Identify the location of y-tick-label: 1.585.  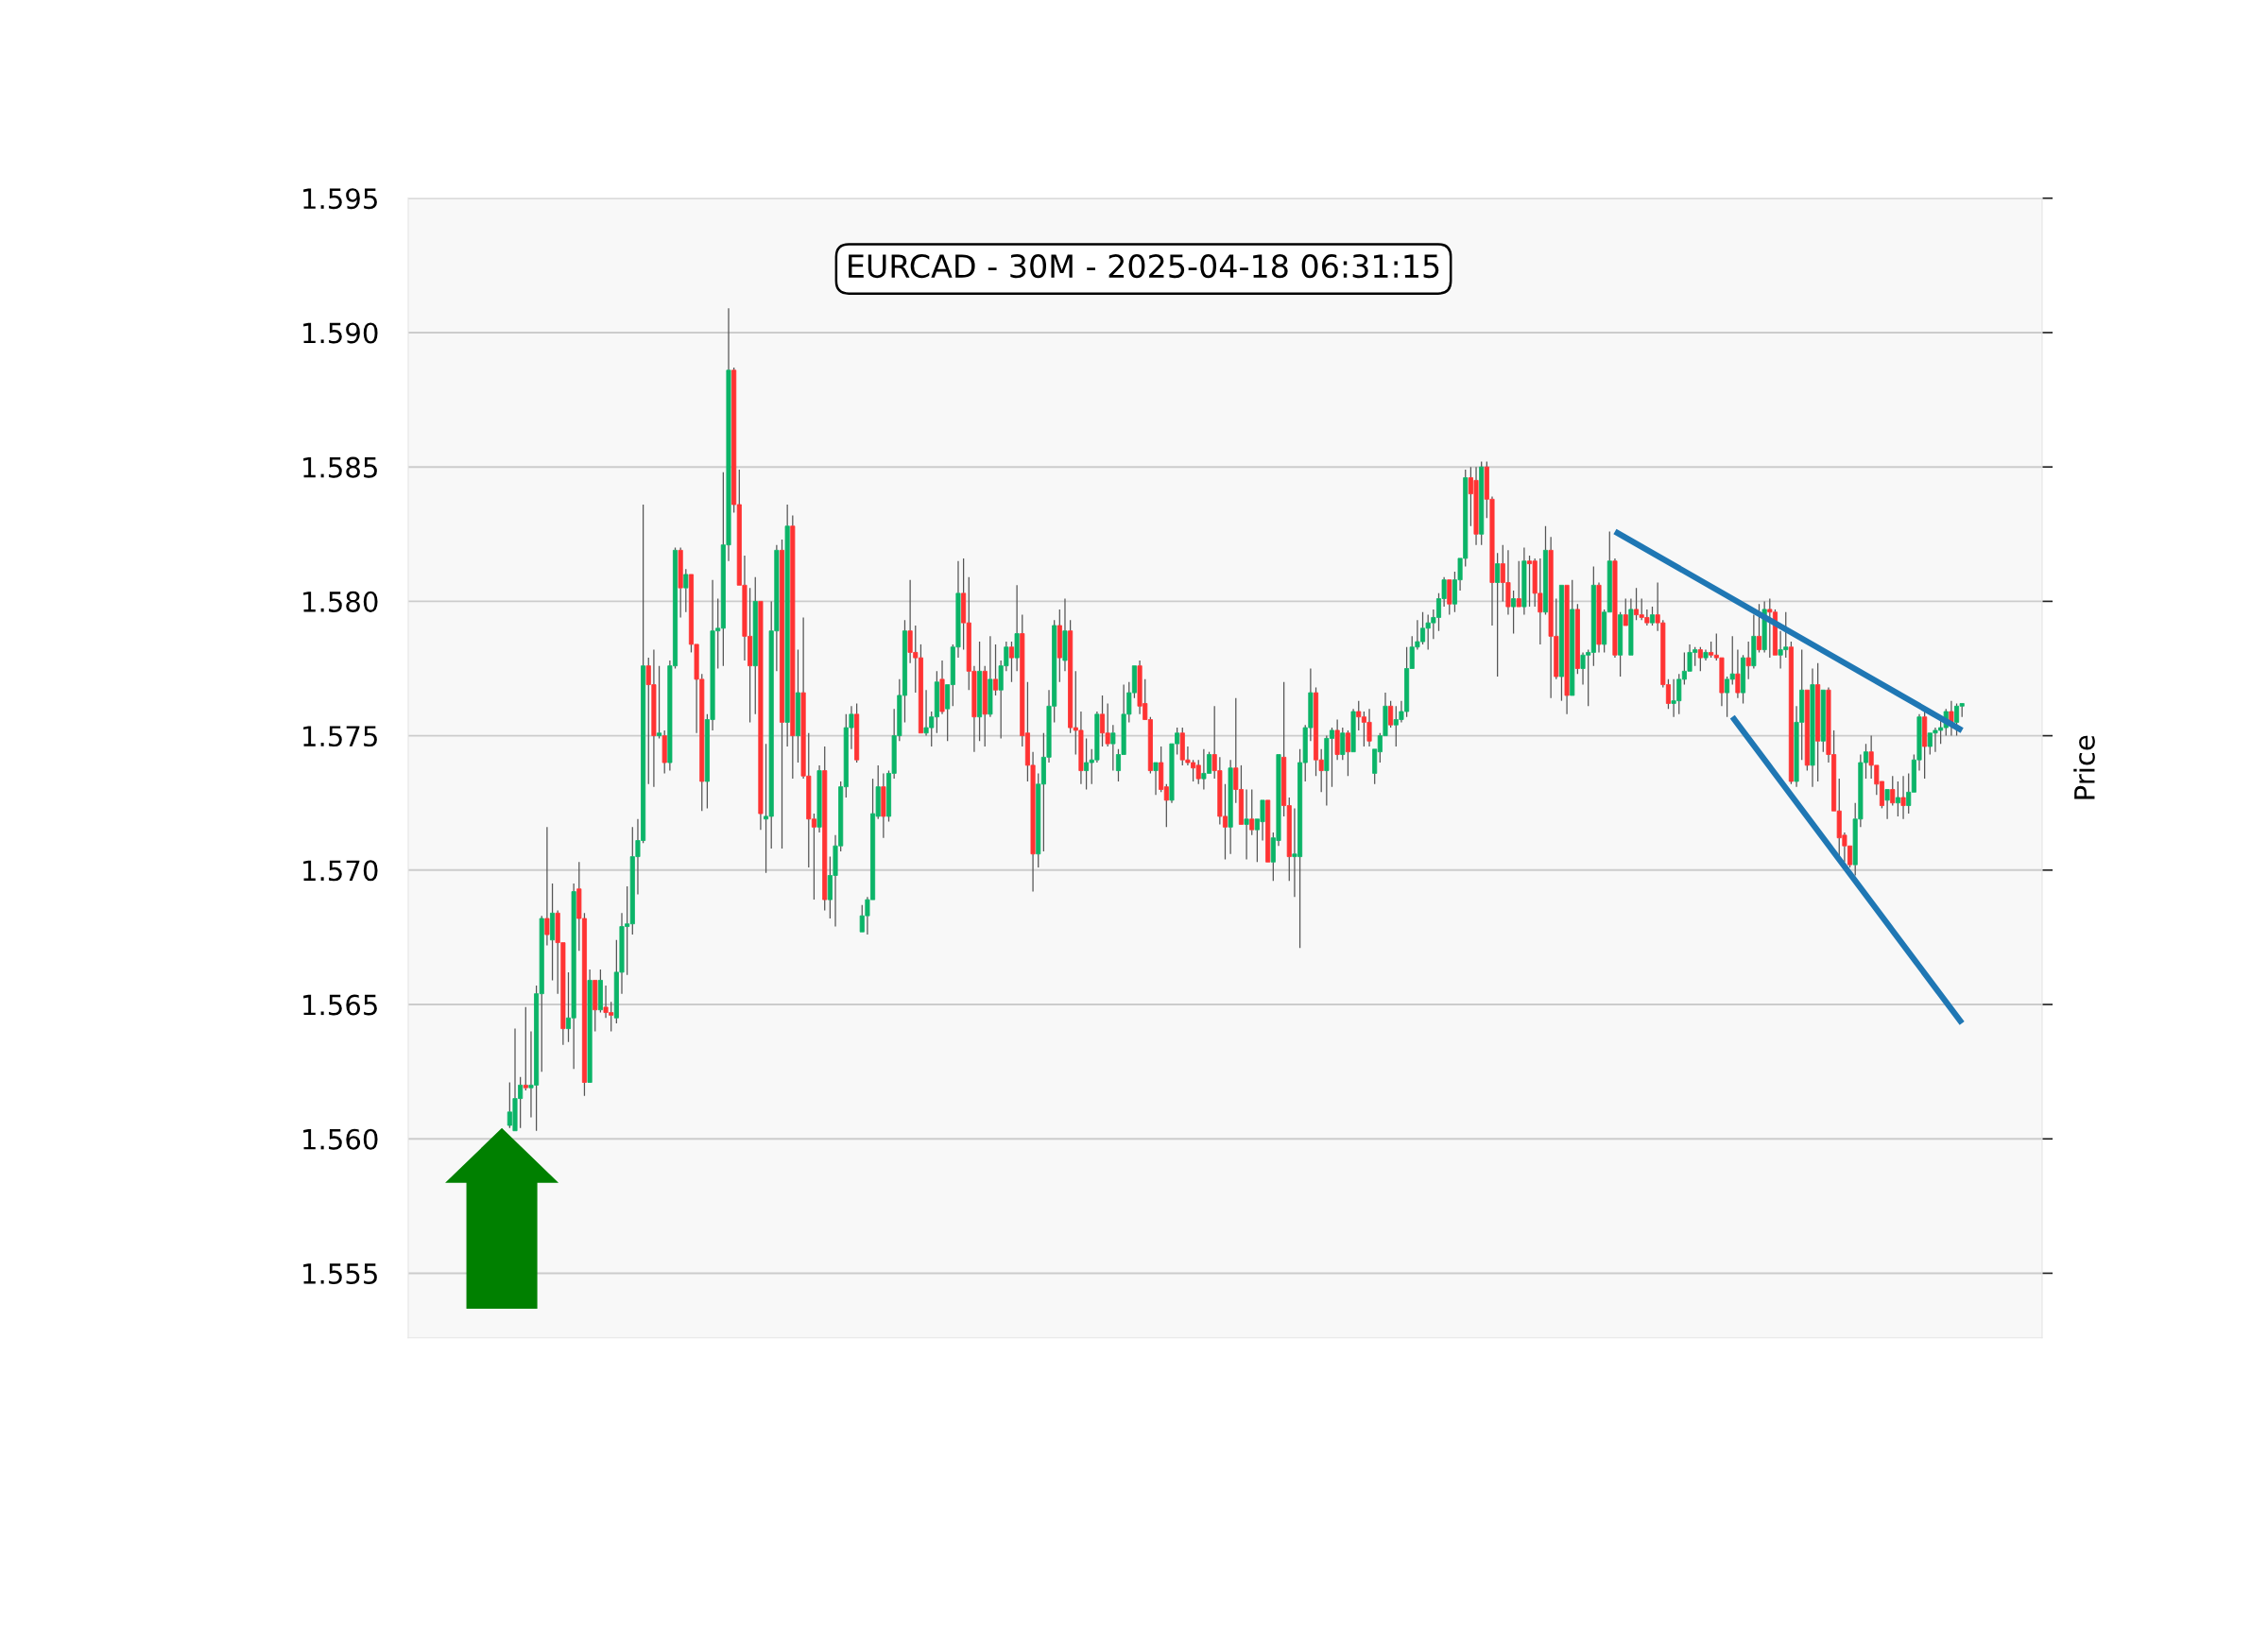
(340, 467).